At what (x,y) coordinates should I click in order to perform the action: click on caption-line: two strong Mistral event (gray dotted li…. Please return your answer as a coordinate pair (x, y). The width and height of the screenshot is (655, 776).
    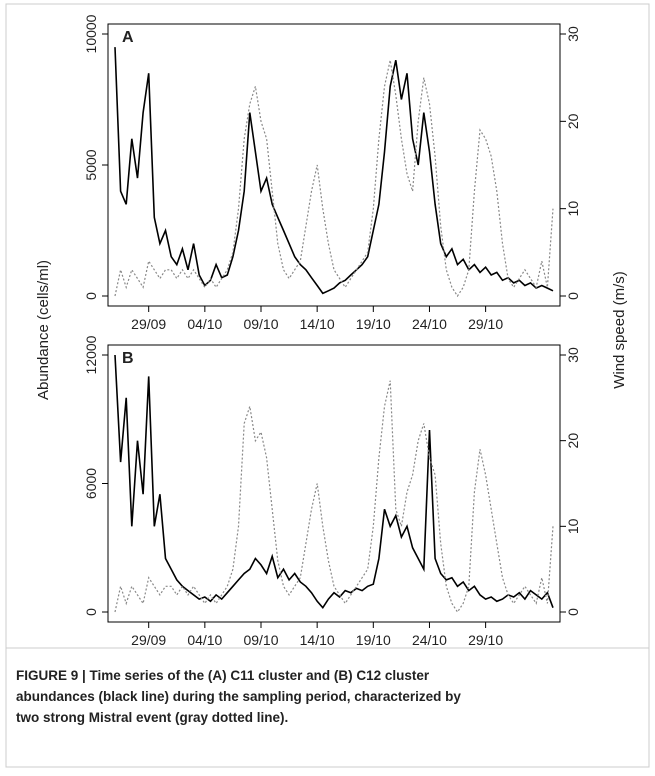
    Looking at the image, I should click on (152, 717).